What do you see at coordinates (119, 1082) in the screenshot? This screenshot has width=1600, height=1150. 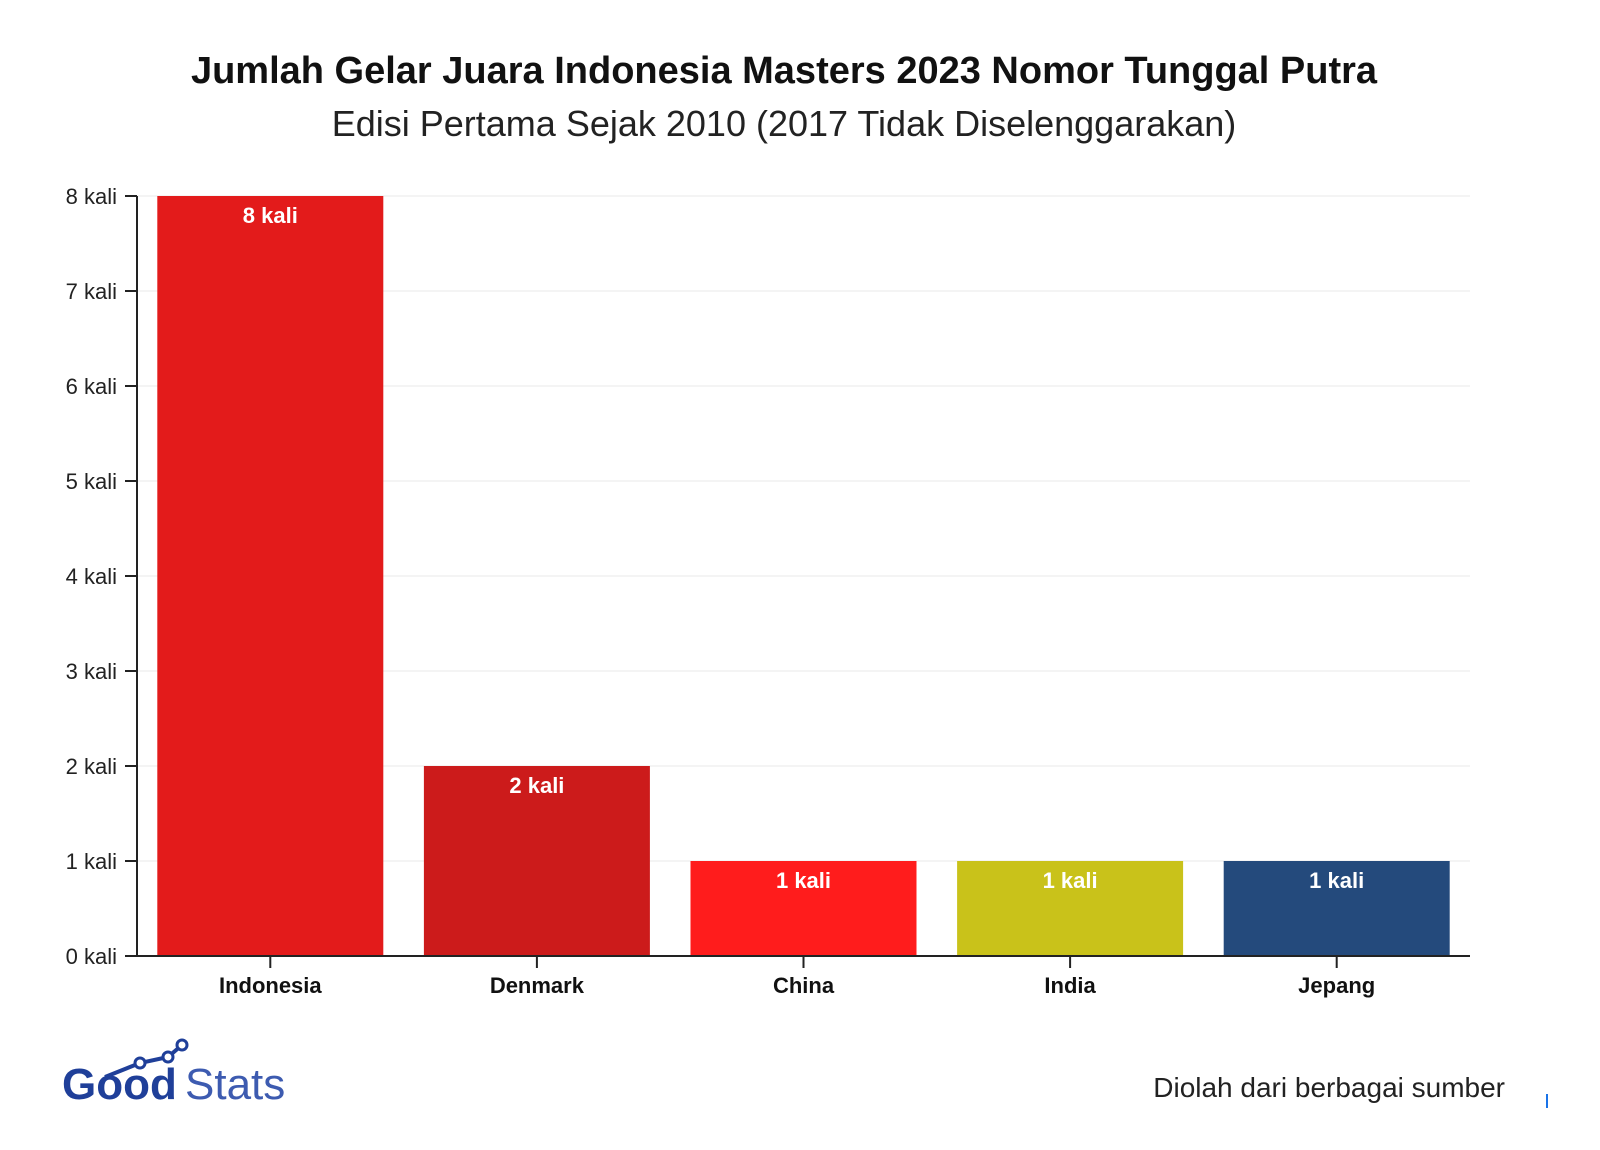 I see `svg-text: Good` at bounding box center [119, 1082].